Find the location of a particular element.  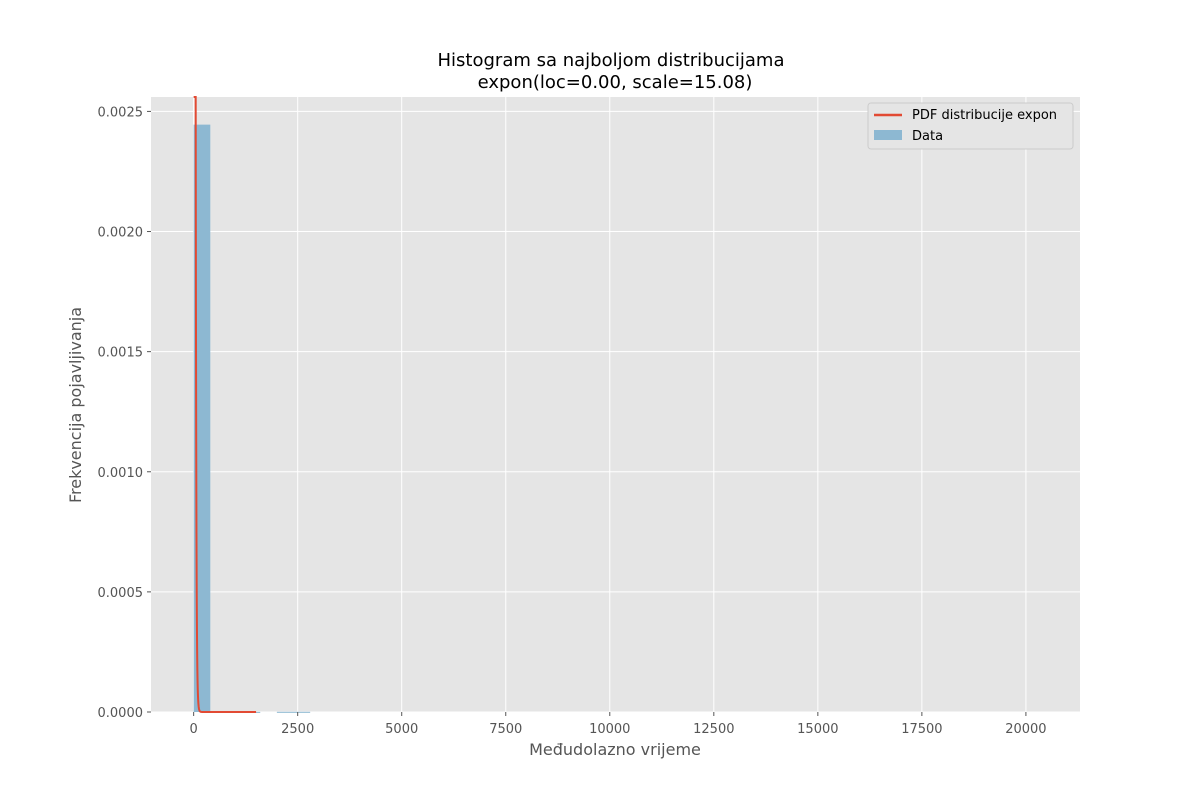

y-tick-label: 0.0005 is located at coordinates (121, 593).